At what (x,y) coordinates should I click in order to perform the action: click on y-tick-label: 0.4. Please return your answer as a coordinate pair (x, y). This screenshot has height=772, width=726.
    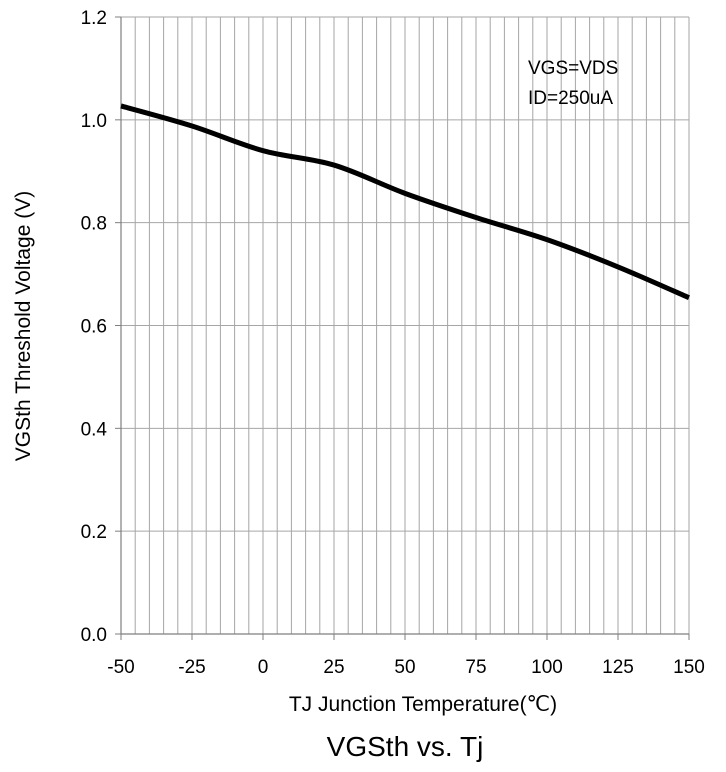
    Looking at the image, I should click on (94, 429).